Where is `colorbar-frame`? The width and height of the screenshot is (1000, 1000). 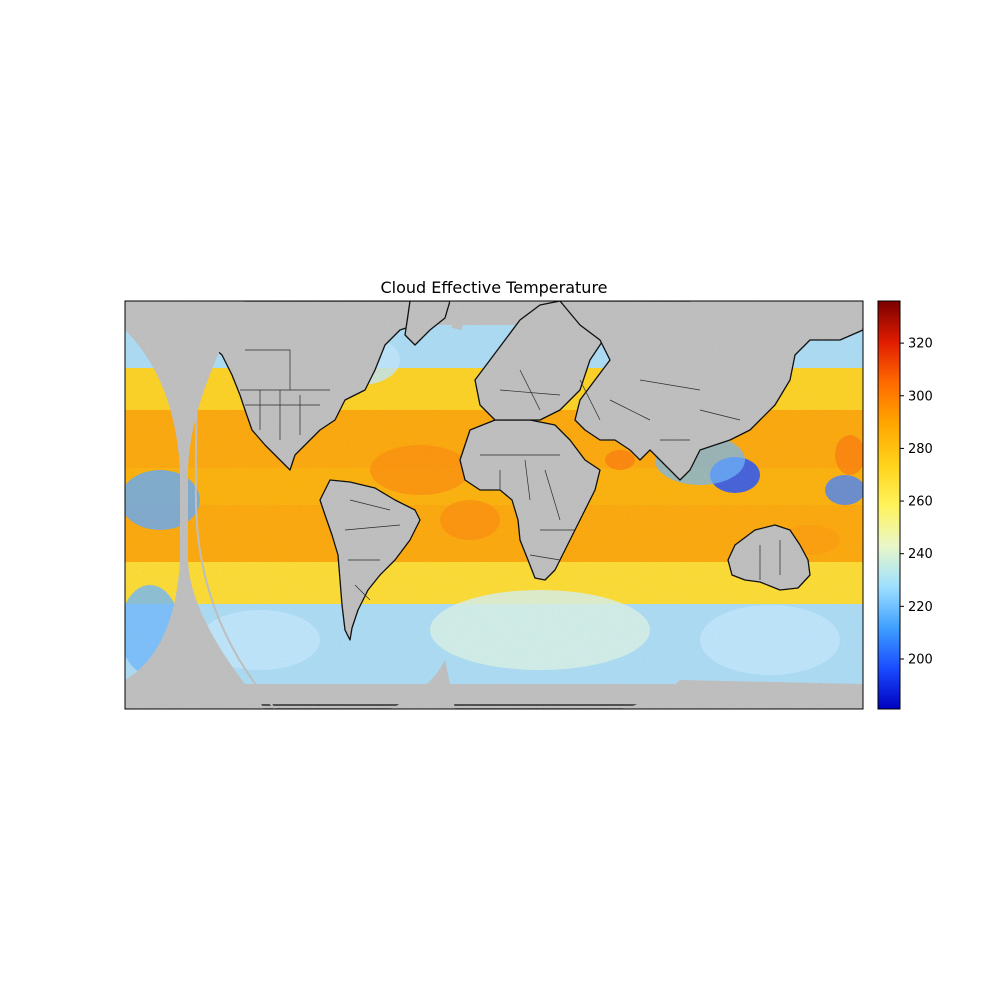 colorbar-frame is located at coordinates (889, 505).